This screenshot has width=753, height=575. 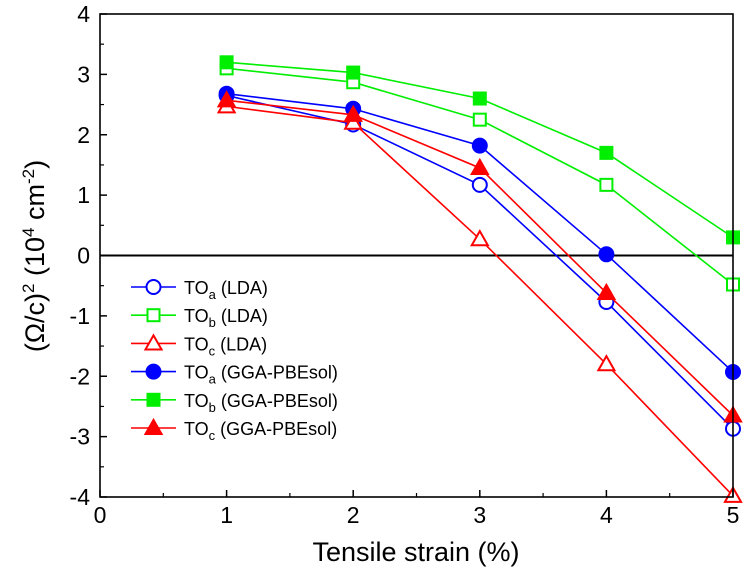 I want to click on legend-label: TOb (GGA-PBEsol), so click(x=261, y=403).